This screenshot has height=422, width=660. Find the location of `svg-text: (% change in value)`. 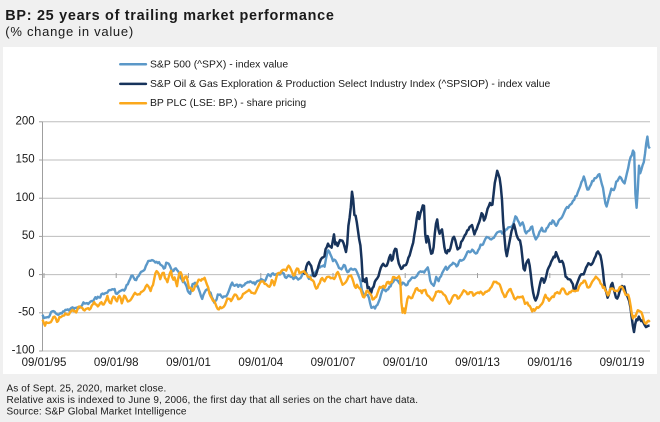

svg-text: (% change in value) is located at coordinates (69, 31).